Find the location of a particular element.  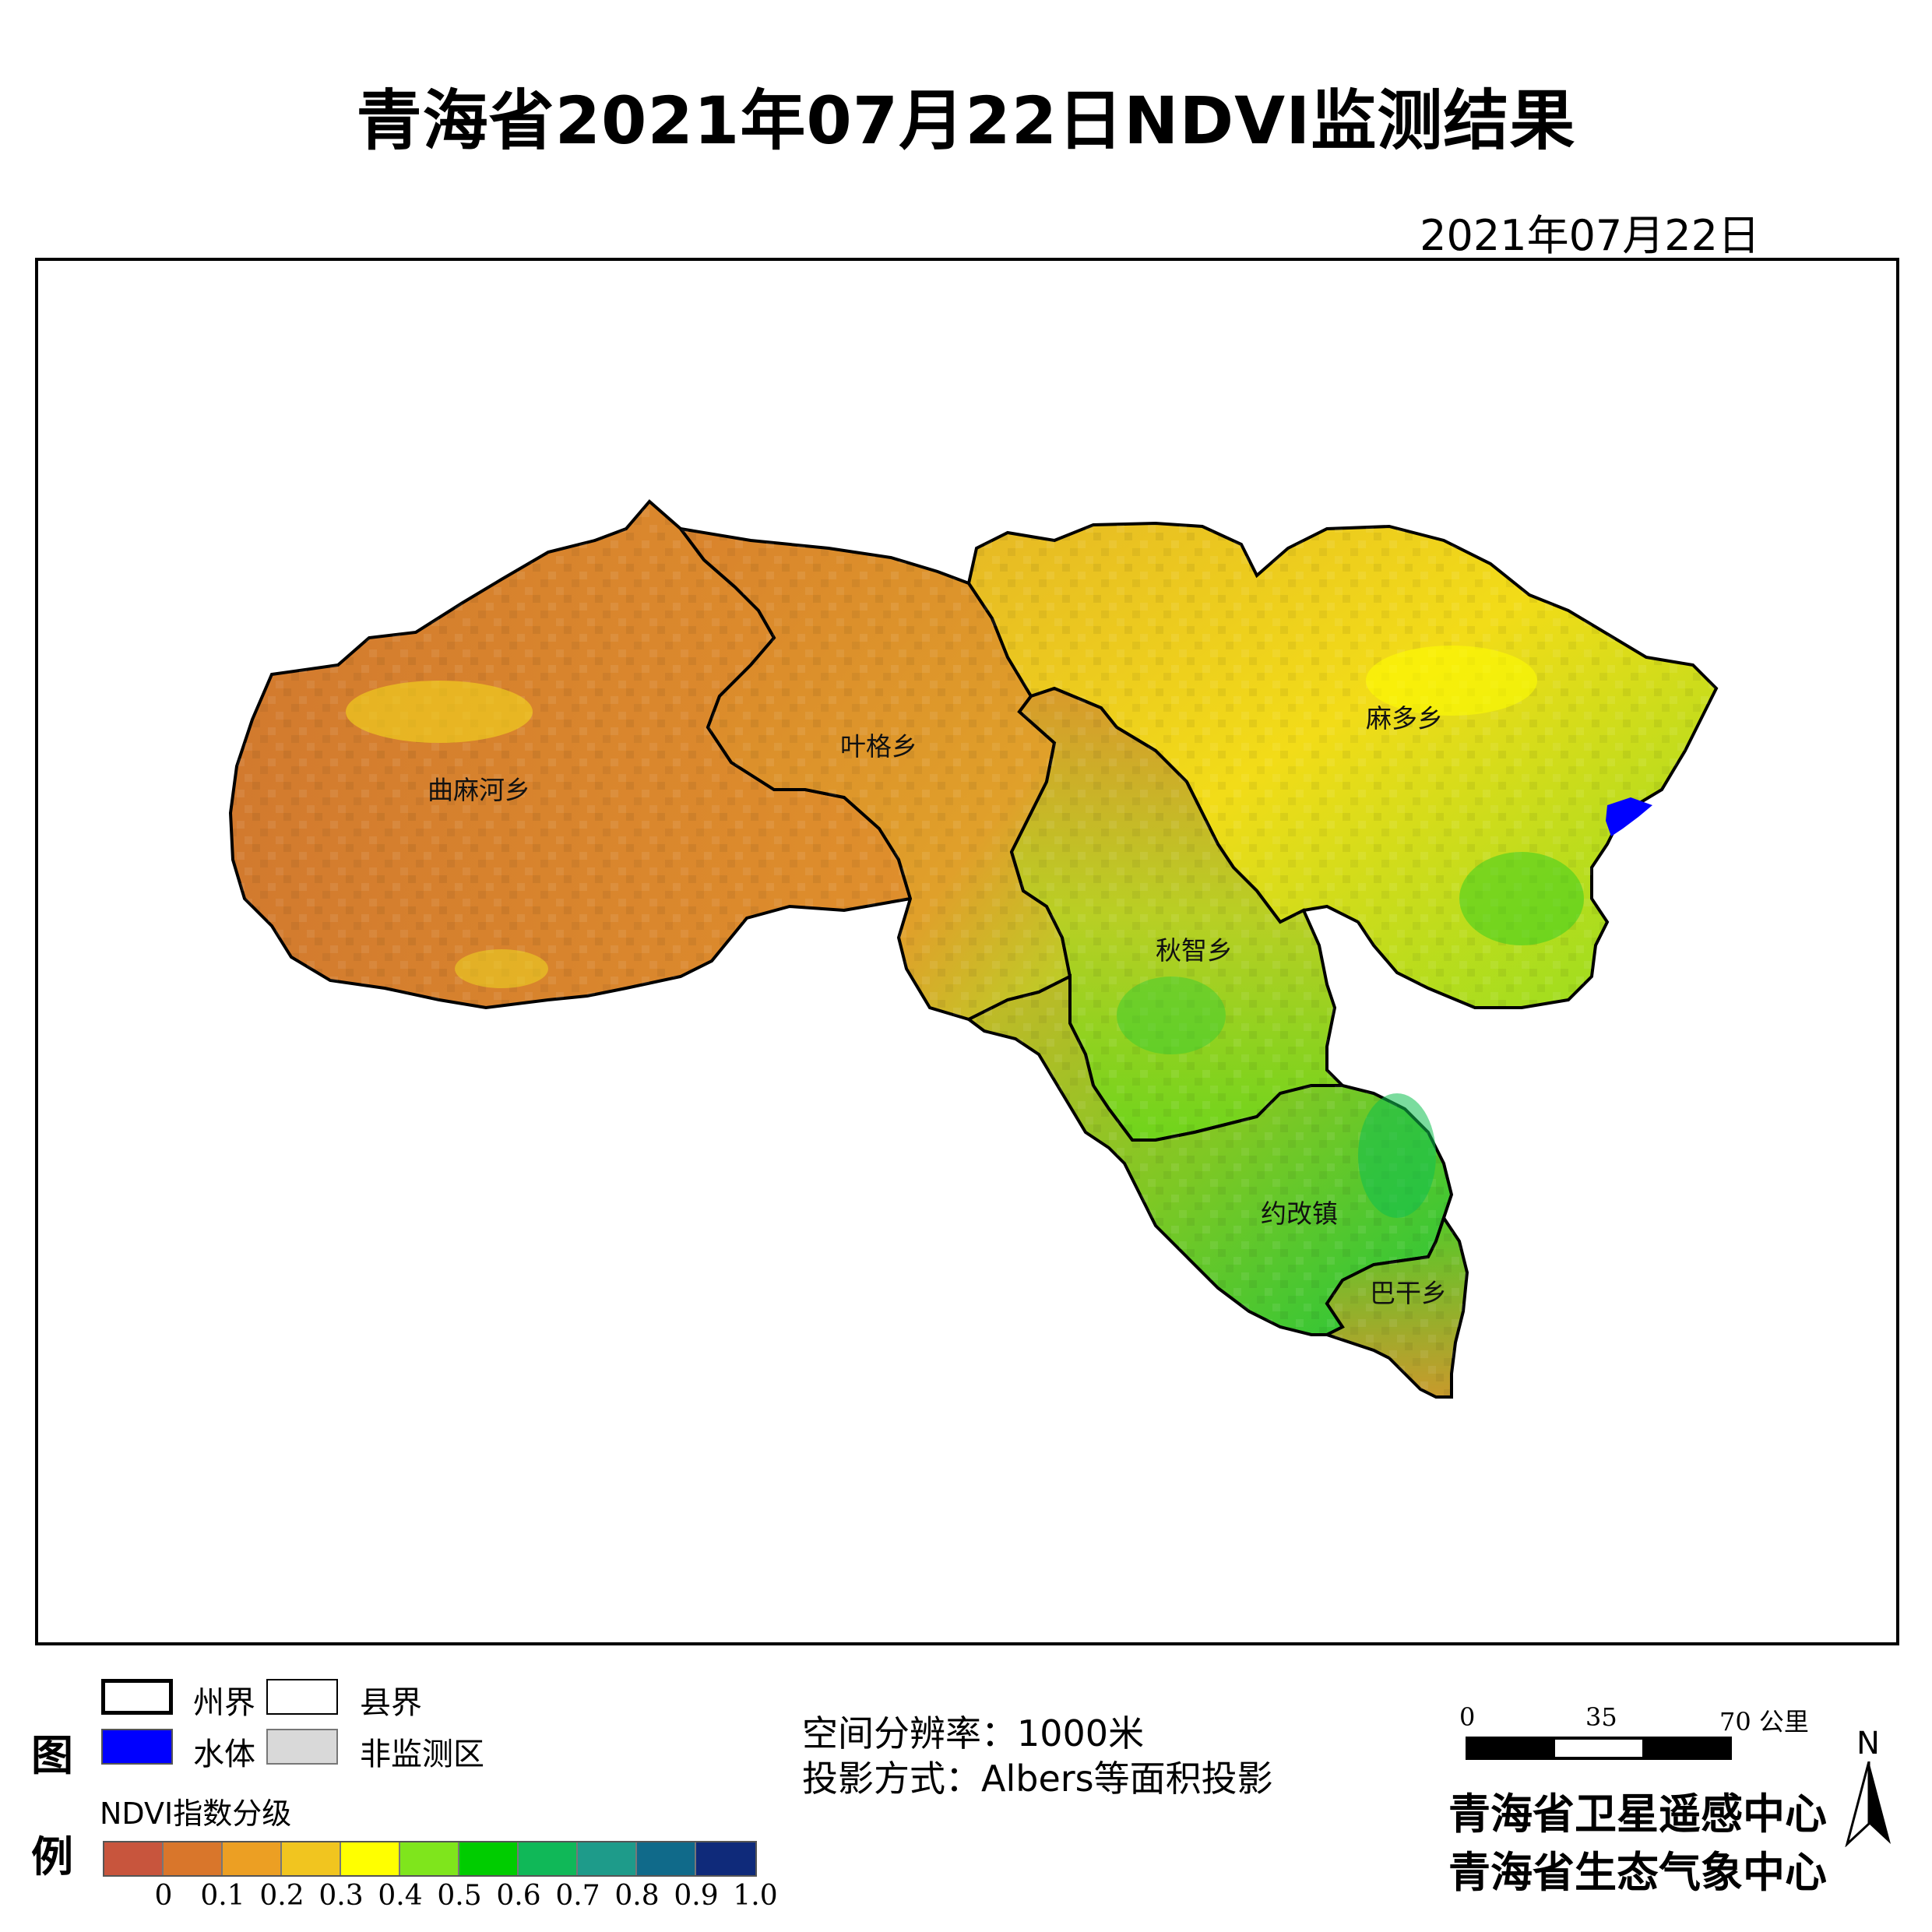

scale-label-70: 70 公里 is located at coordinates (1764, 1722).